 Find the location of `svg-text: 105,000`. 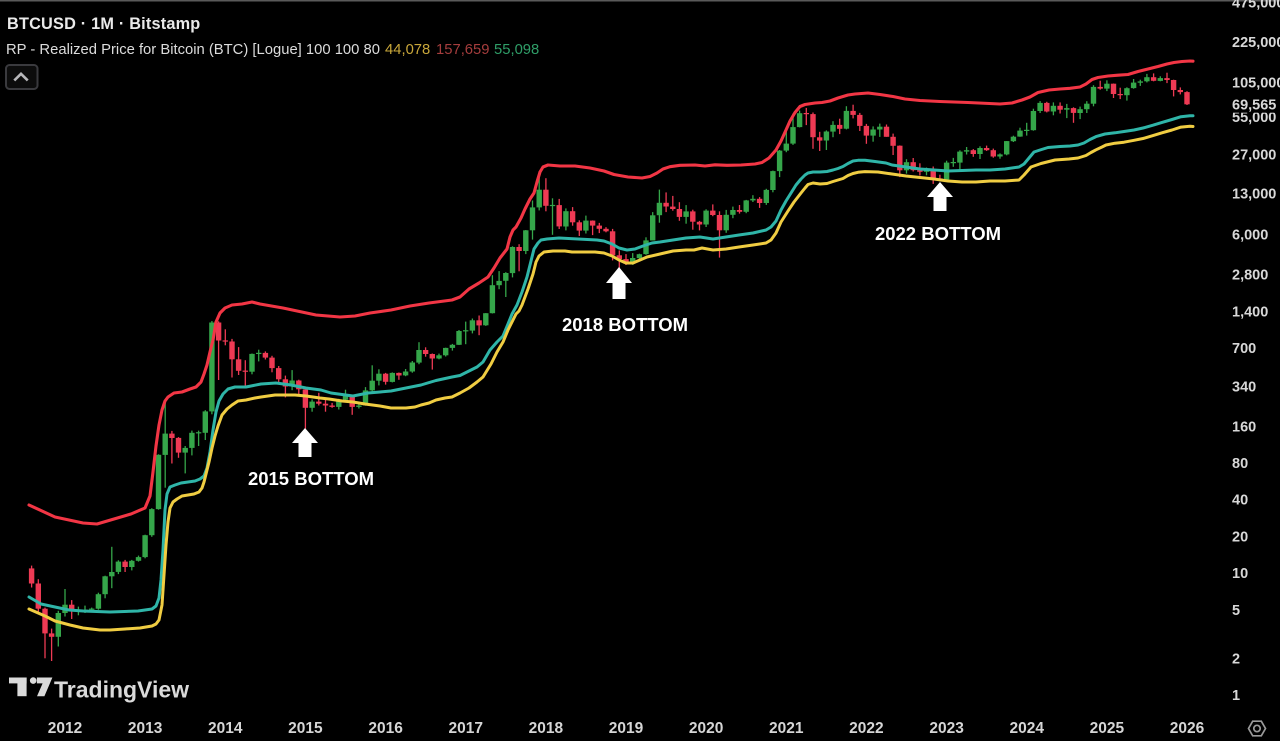

svg-text: 105,000 is located at coordinates (1256, 84).